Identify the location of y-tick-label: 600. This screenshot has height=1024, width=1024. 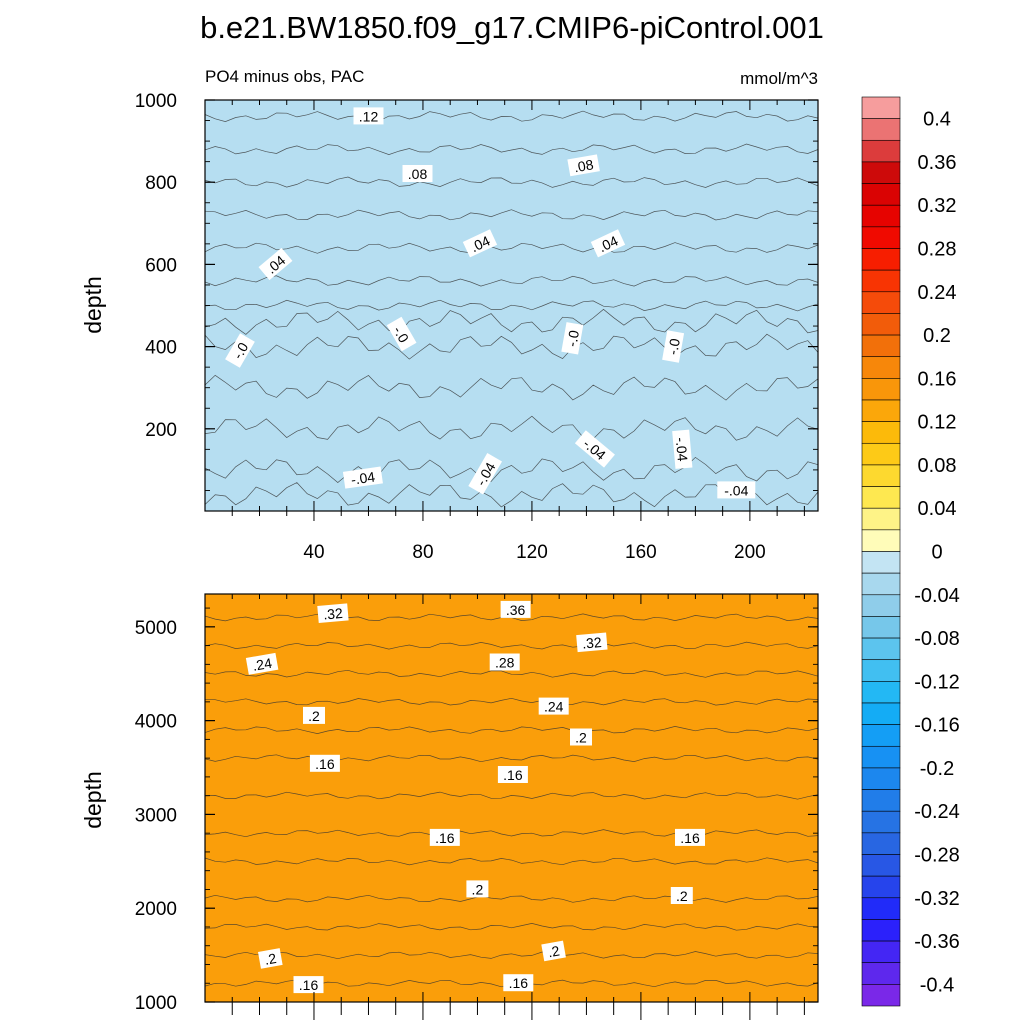
(161, 265).